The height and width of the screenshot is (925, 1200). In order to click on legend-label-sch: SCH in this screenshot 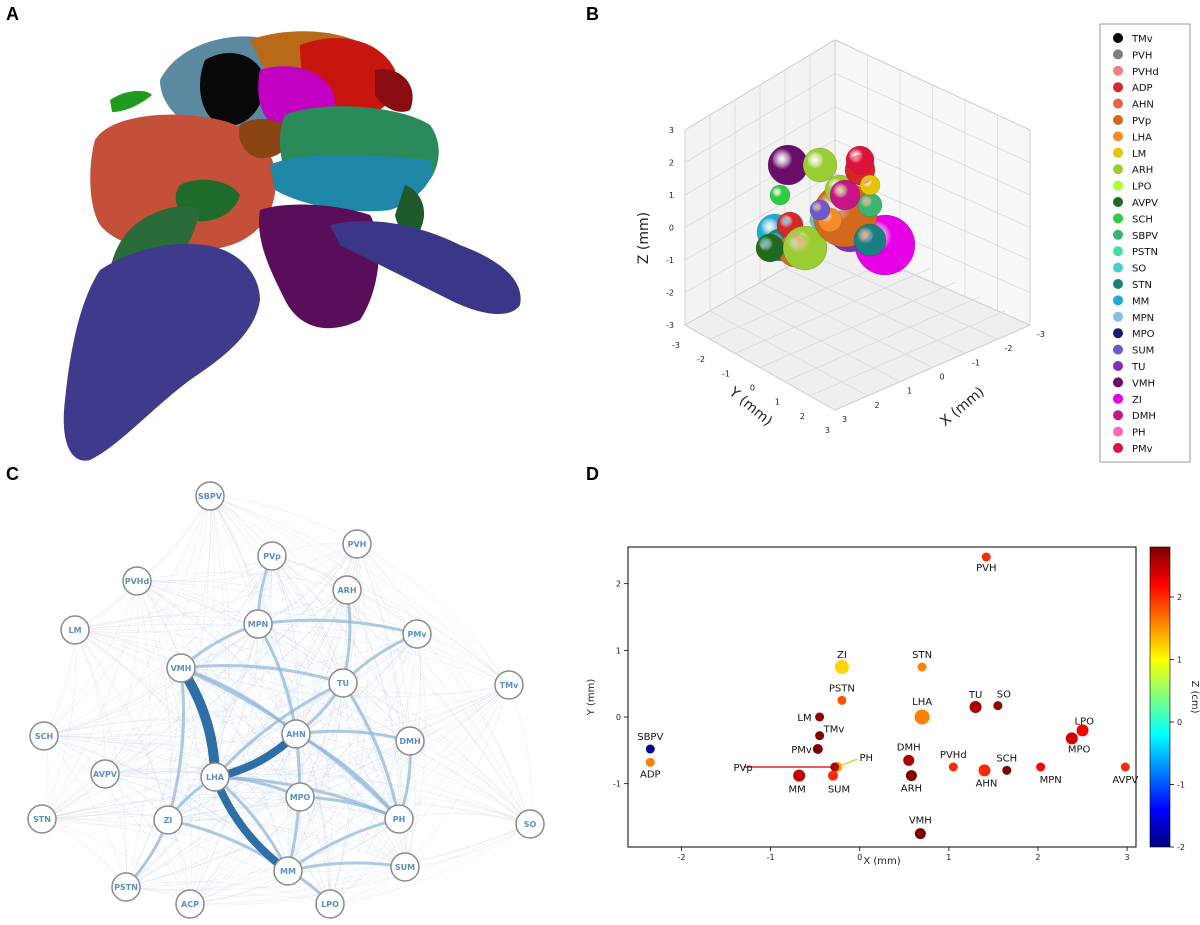, I will do `click(1142, 219)`.